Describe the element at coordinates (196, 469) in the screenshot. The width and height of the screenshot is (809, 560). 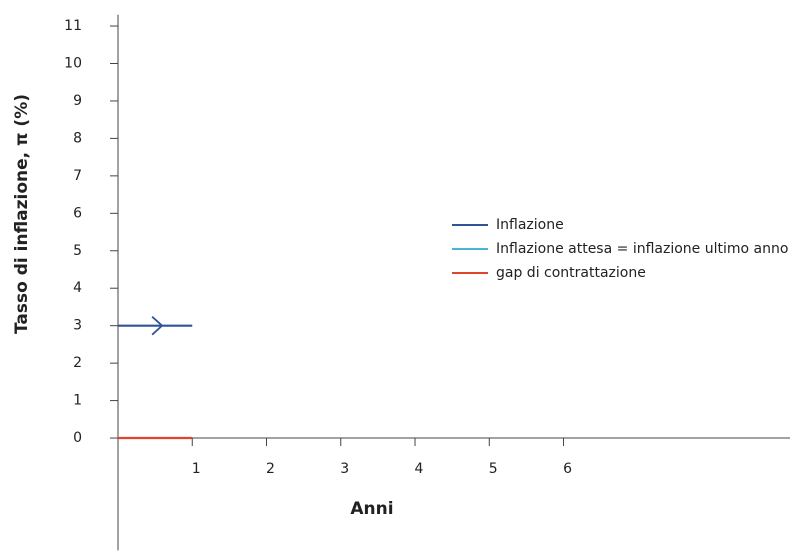
I see `x-tick-label: 1` at that location.